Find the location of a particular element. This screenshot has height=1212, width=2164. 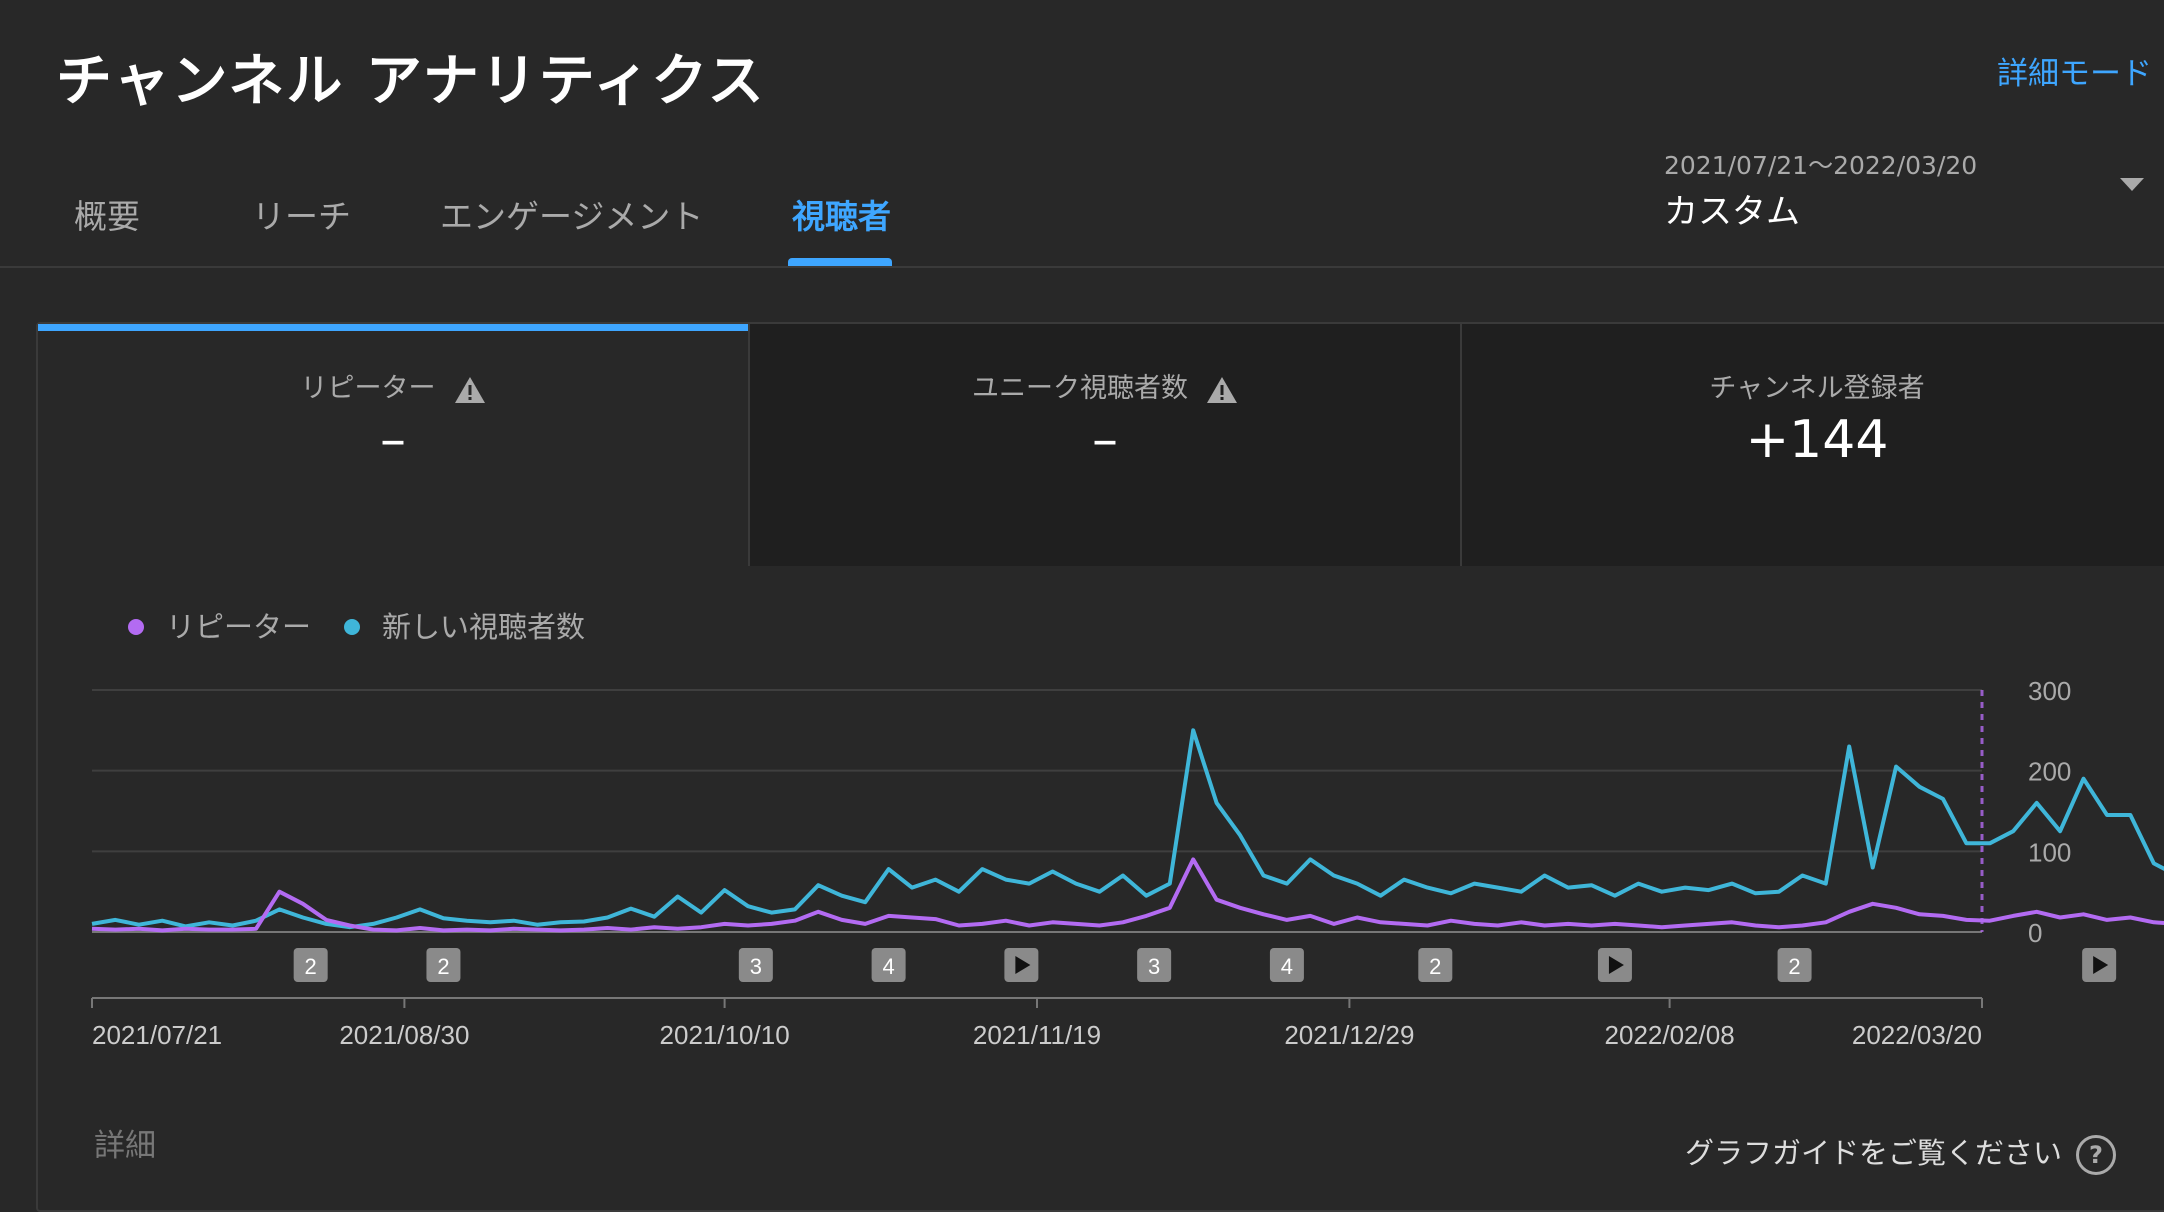

x-tick-label: 2021/11/19 is located at coordinates (1037, 1035).